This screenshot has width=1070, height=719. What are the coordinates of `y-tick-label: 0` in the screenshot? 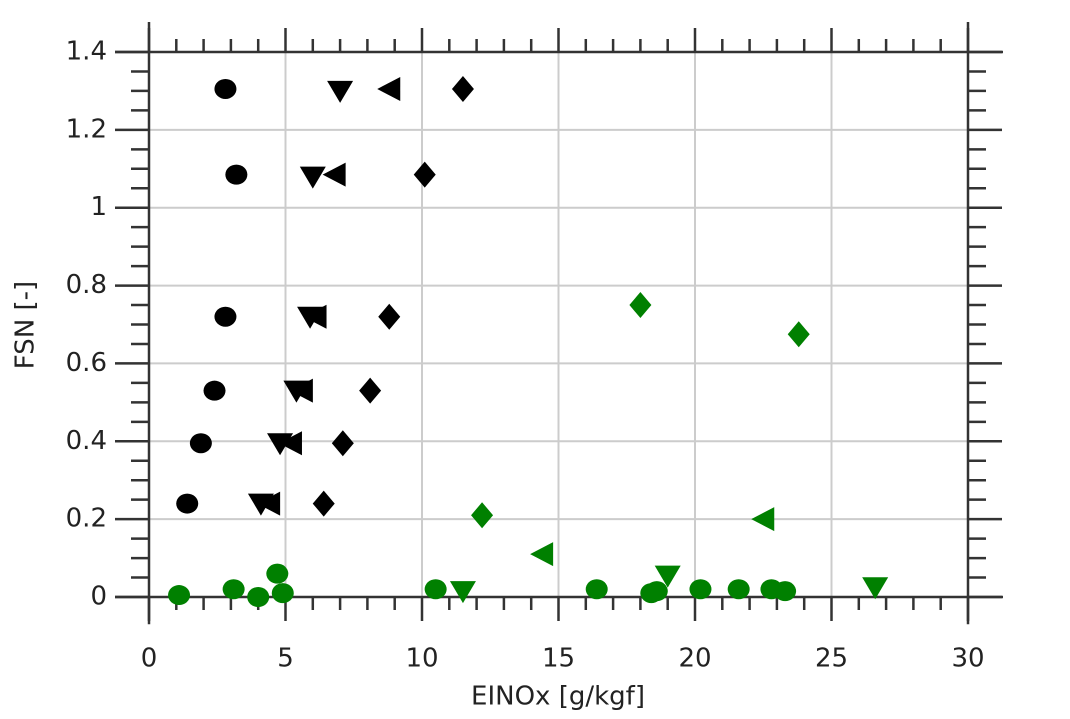 It's located at (98, 597).